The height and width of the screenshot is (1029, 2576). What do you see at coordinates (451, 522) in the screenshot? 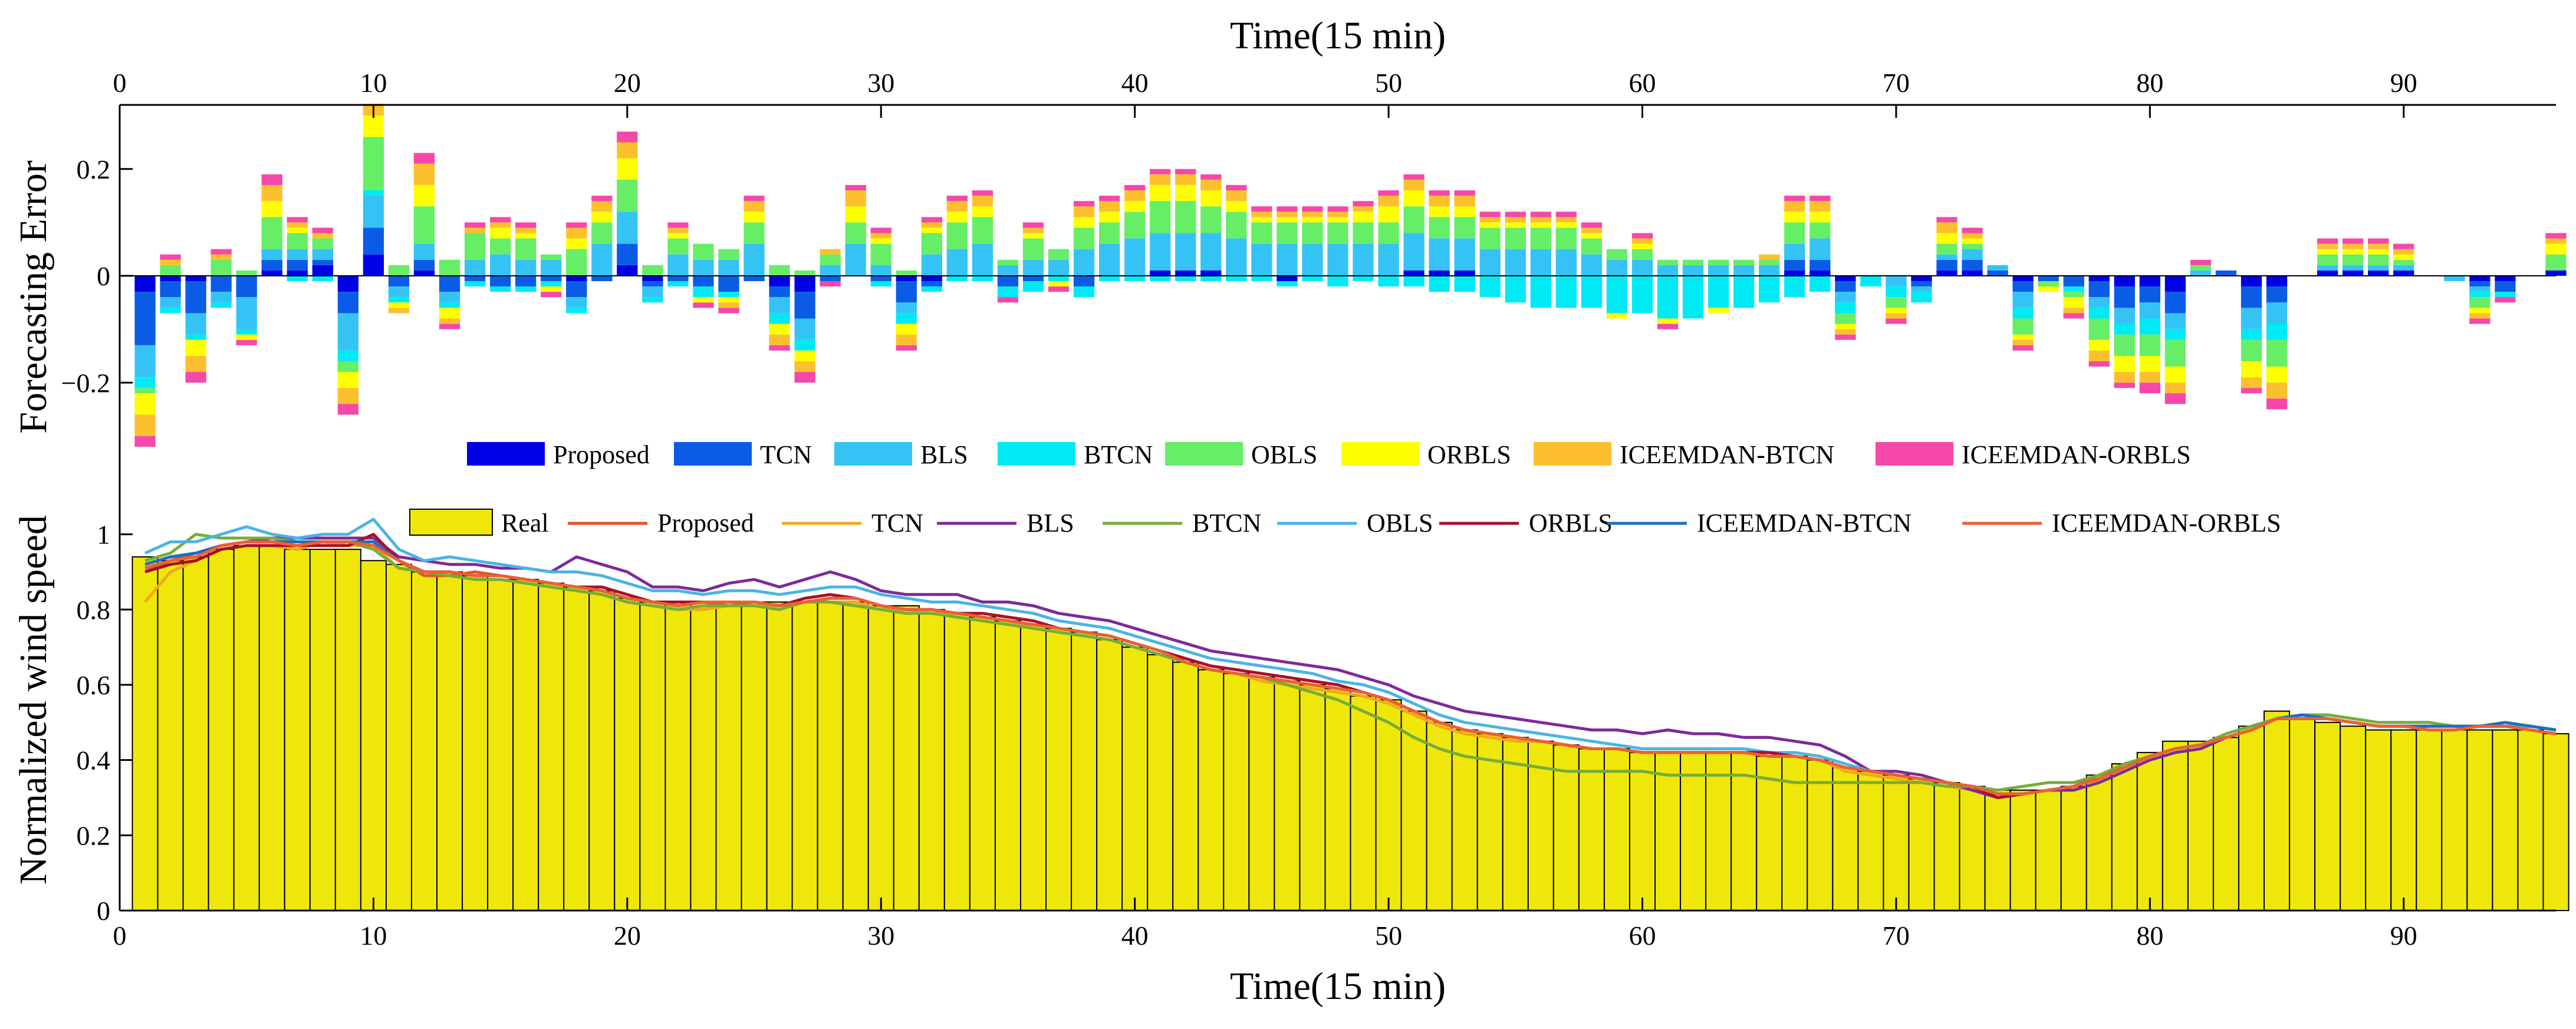
I see `bottom-legend-swatch-real` at bounding box center [451, 522].